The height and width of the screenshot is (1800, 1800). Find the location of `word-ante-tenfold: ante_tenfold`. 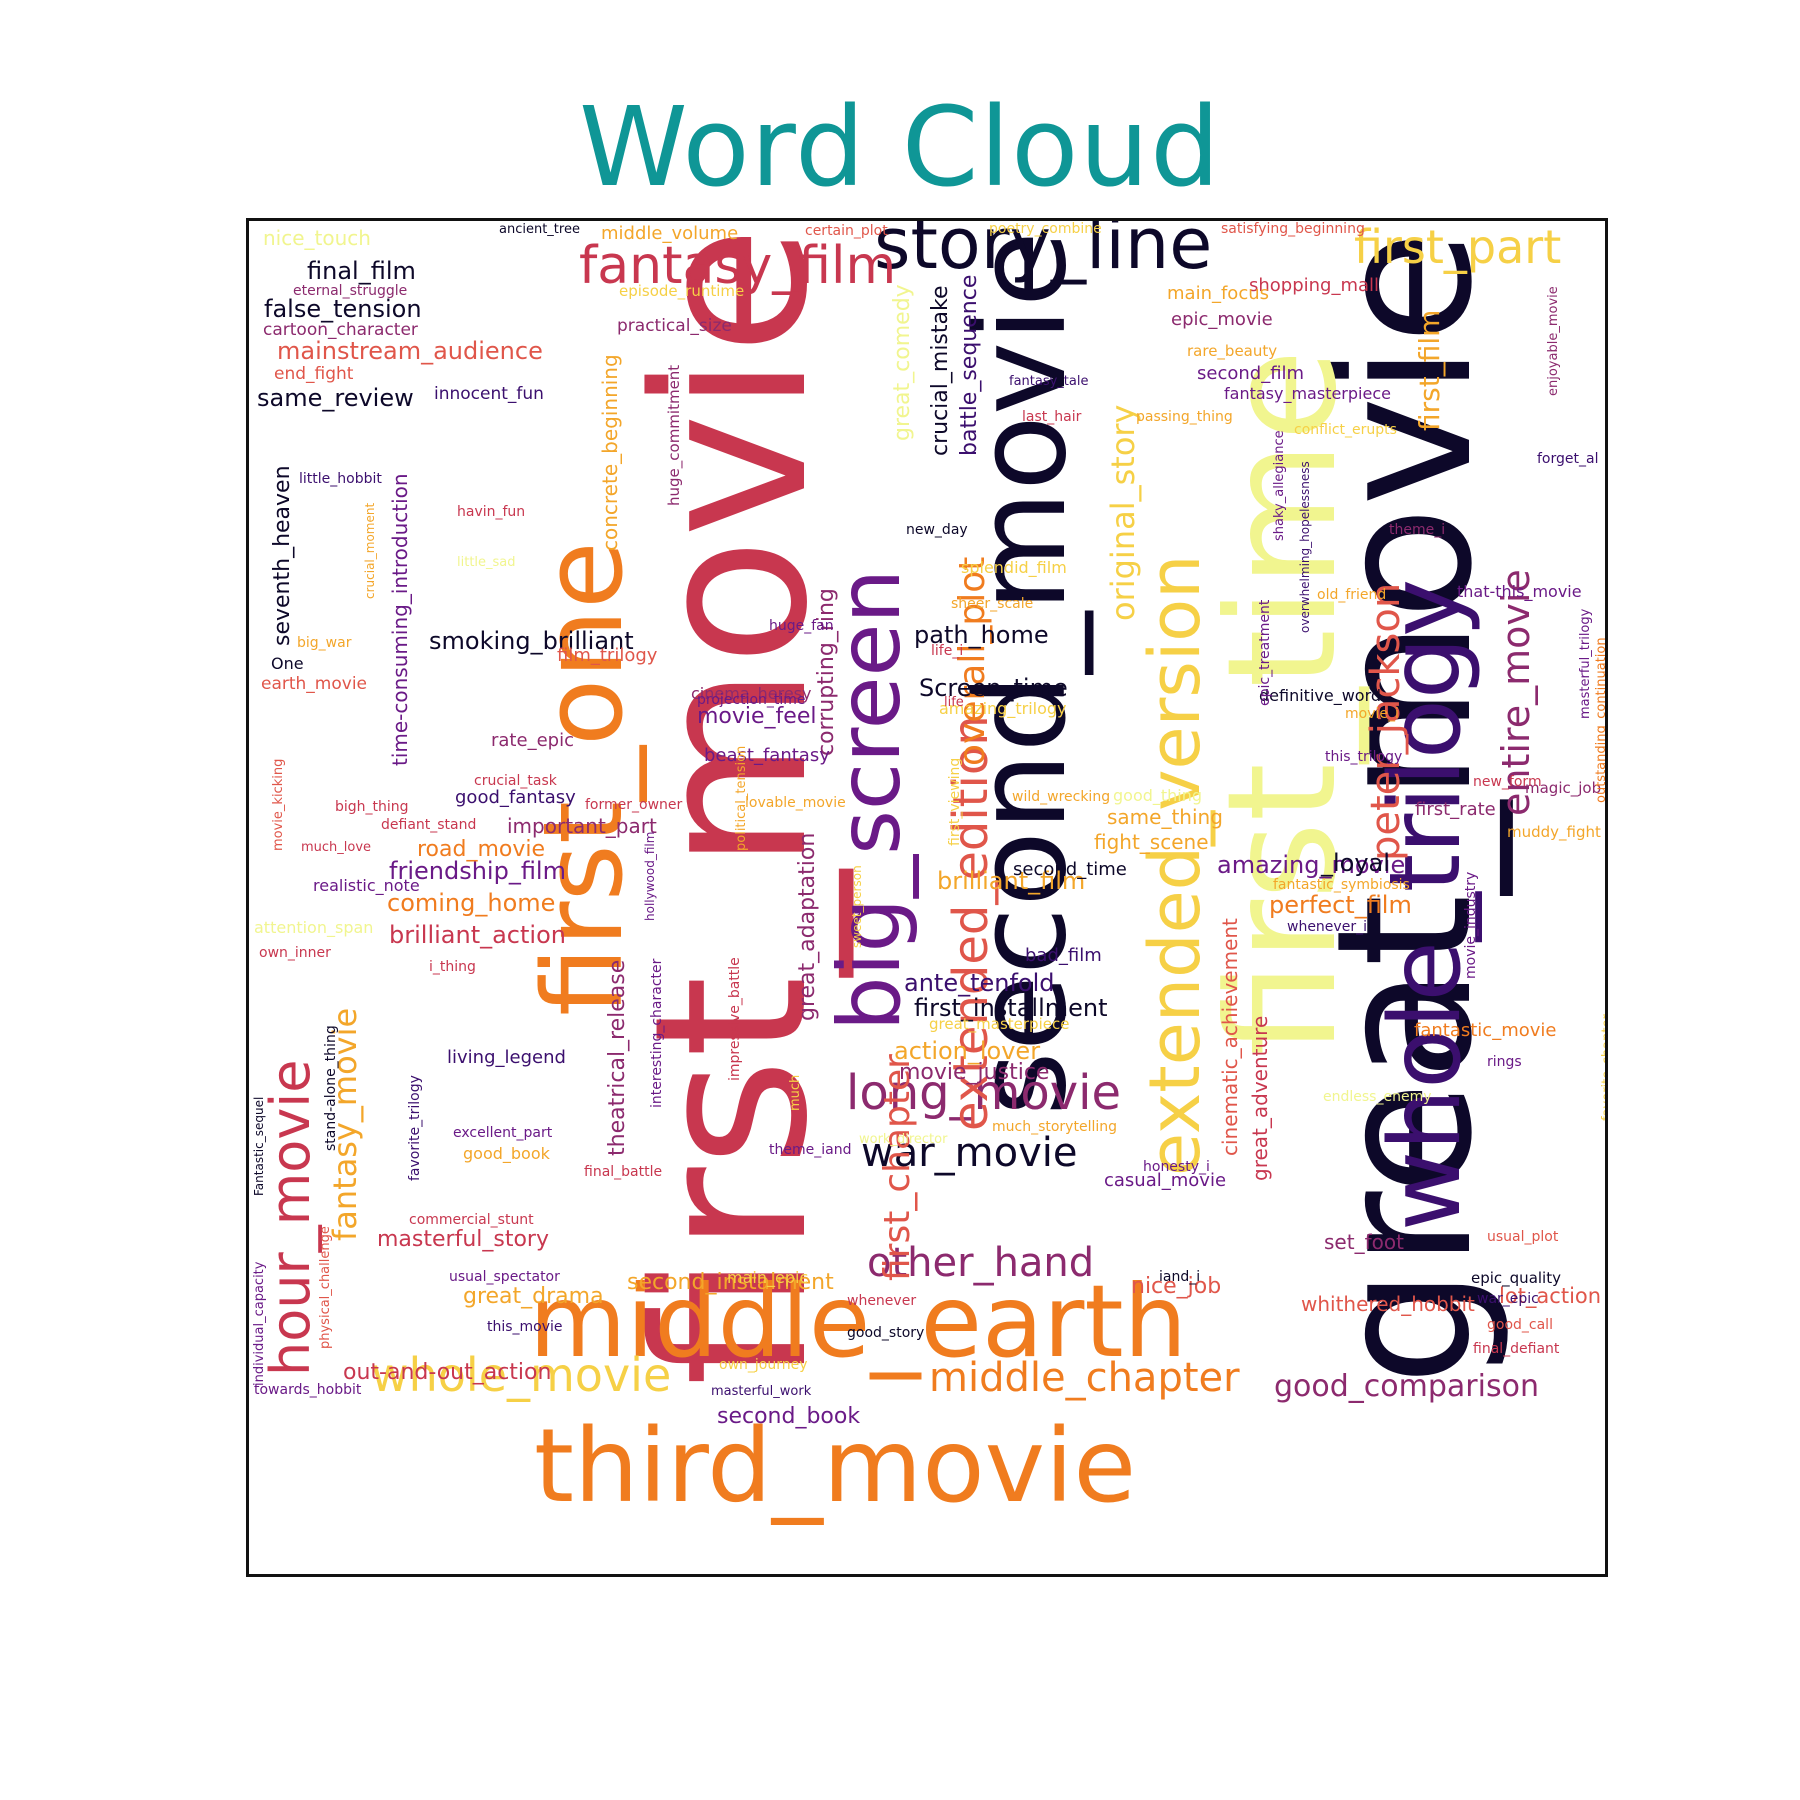

word-ante-tenfold: ante_tenfold is located at coordinates (979, 983).